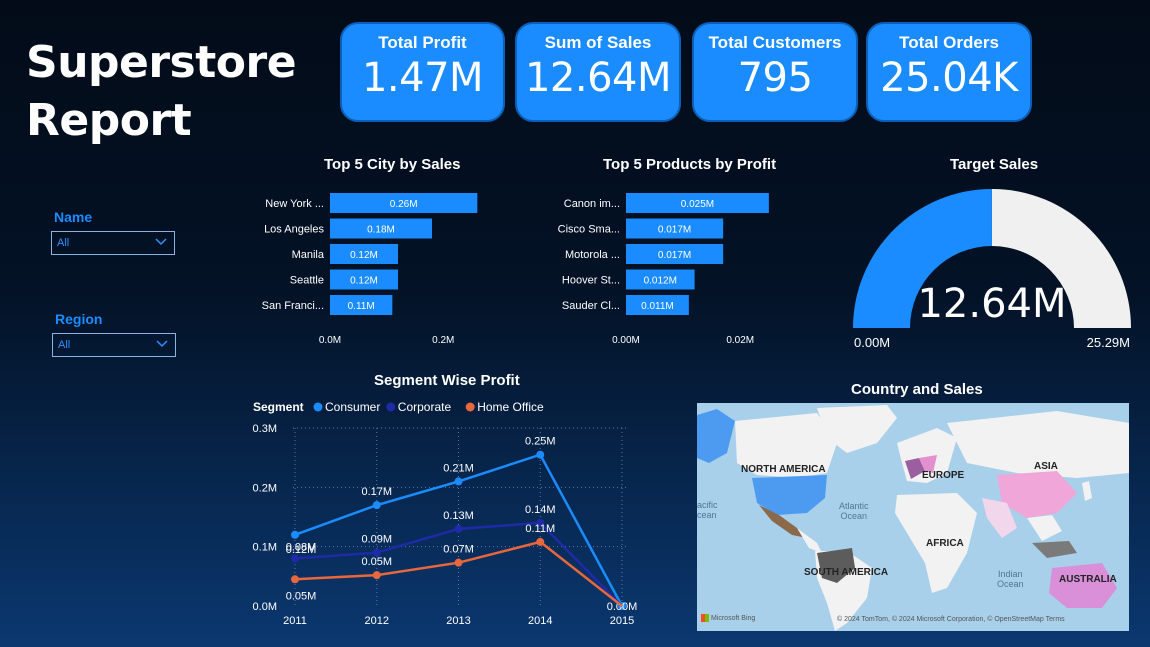 The height and width of the screenshot is (647, 1150). Describe the element at coordinates (949, 42) in the screenshot. I see `kpi-label: Total Orders` at that location.